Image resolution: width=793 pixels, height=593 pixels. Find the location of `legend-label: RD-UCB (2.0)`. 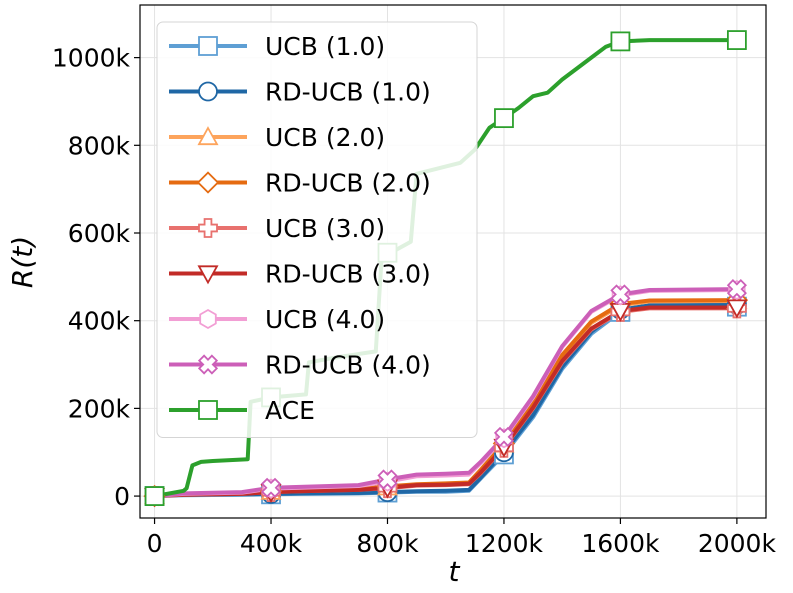

legend-label: RD-UCB (2.0) is located at coordinates (348, 183).